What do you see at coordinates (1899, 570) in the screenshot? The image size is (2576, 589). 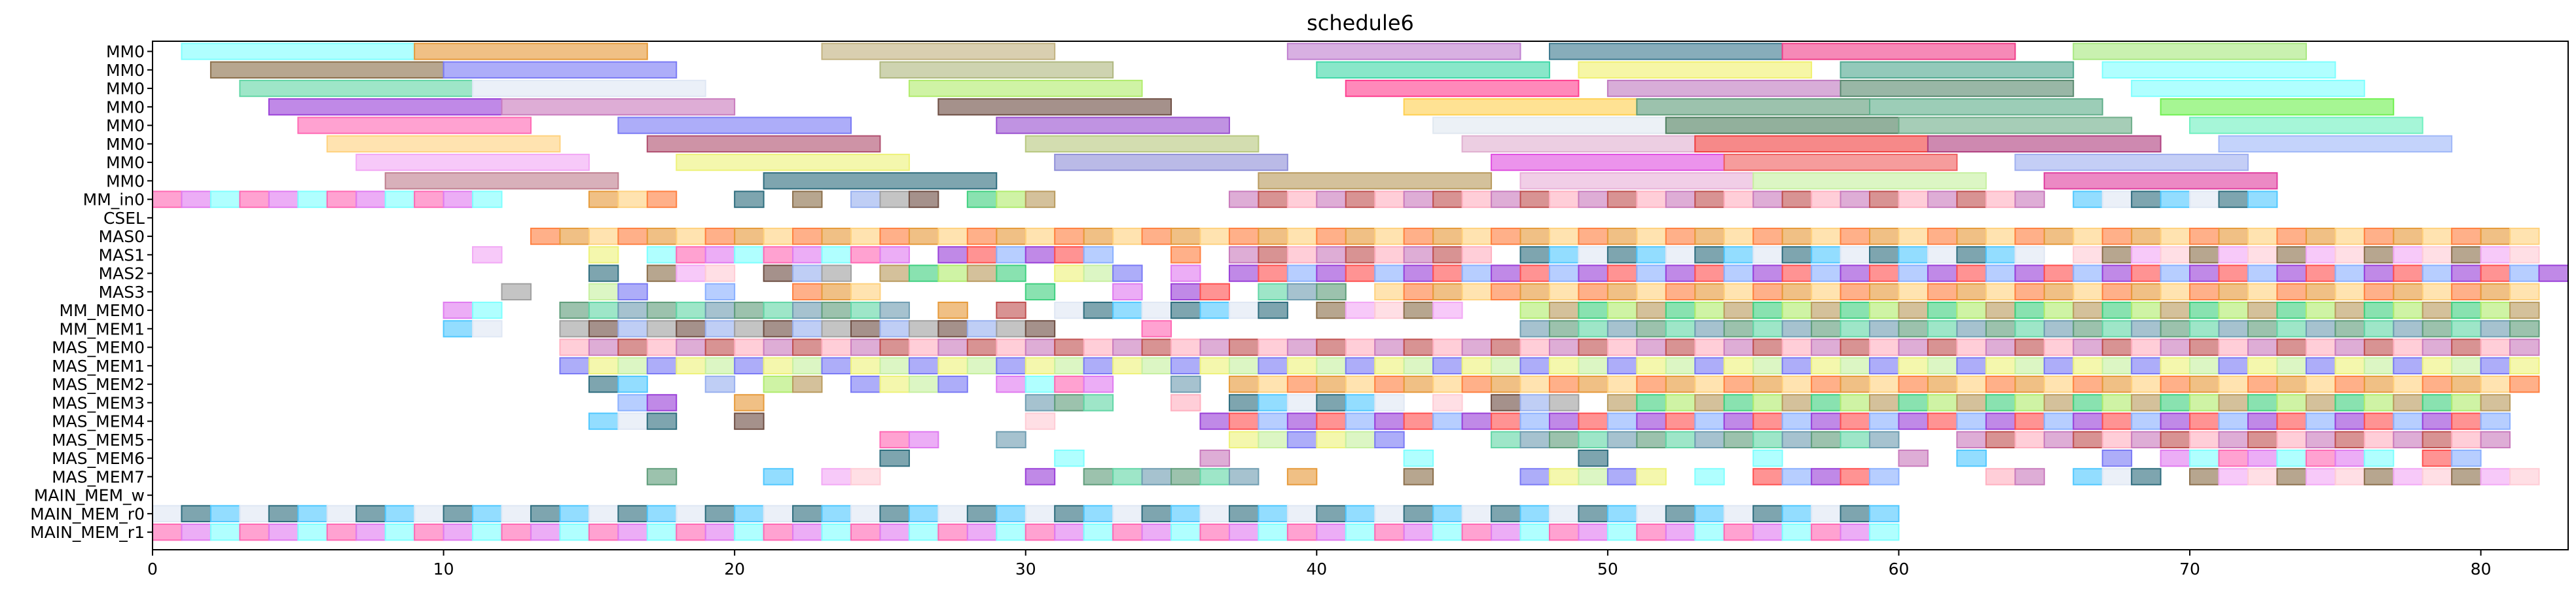 I see `x-tick-label: 60` at bounding box center [1899, 570].